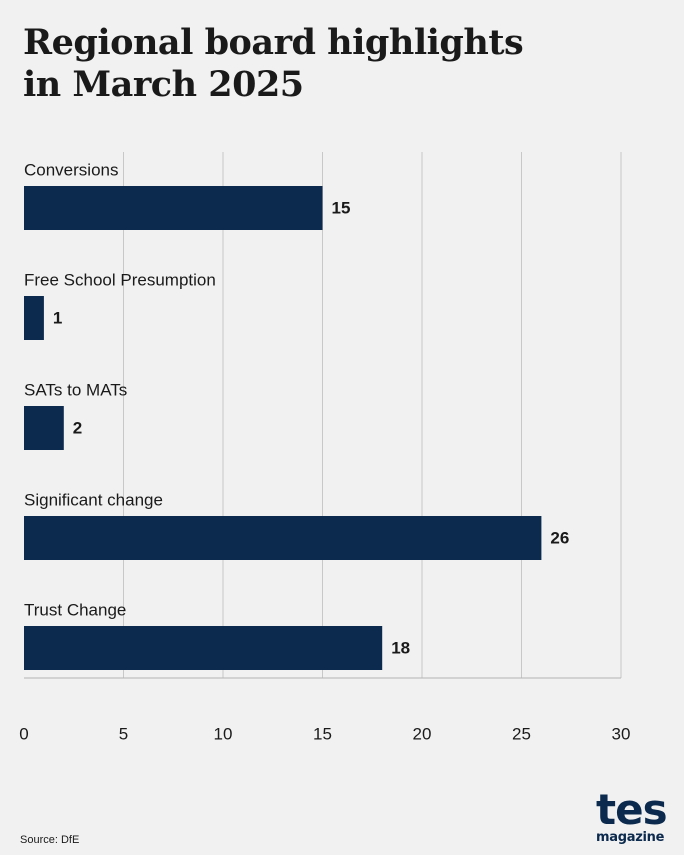 The height and width of the screenshot is (855, 684). What do you see at coordinates (23, 734) in the screenshot?
I see `x-tick-label: 0` at bounding box center [23, 734].